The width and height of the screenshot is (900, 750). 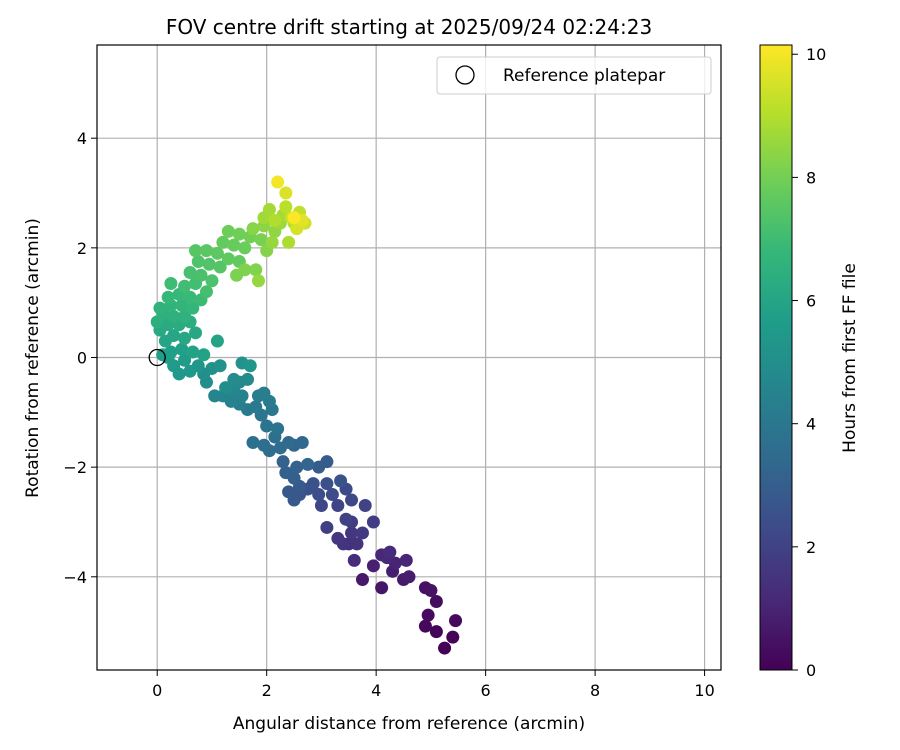 I want to click on x-tick-label: 0, so click(x=157, y=690).